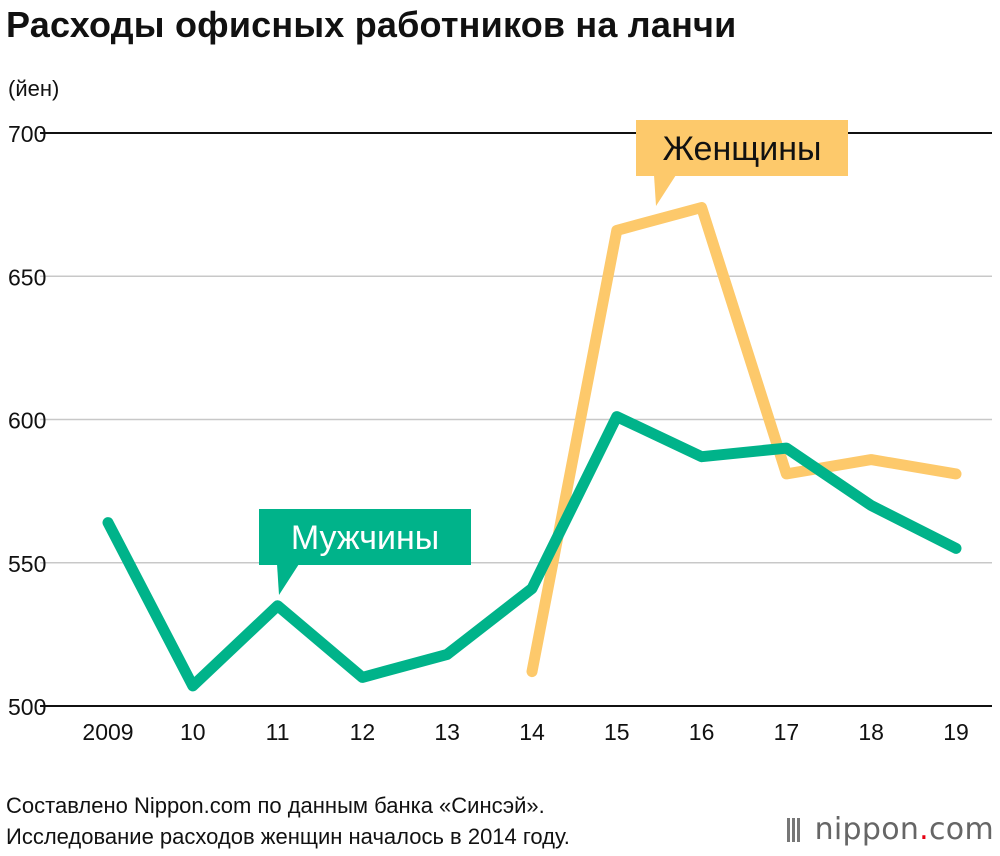  I want to click on x-tick-label-14: 14, so click(532, 732).